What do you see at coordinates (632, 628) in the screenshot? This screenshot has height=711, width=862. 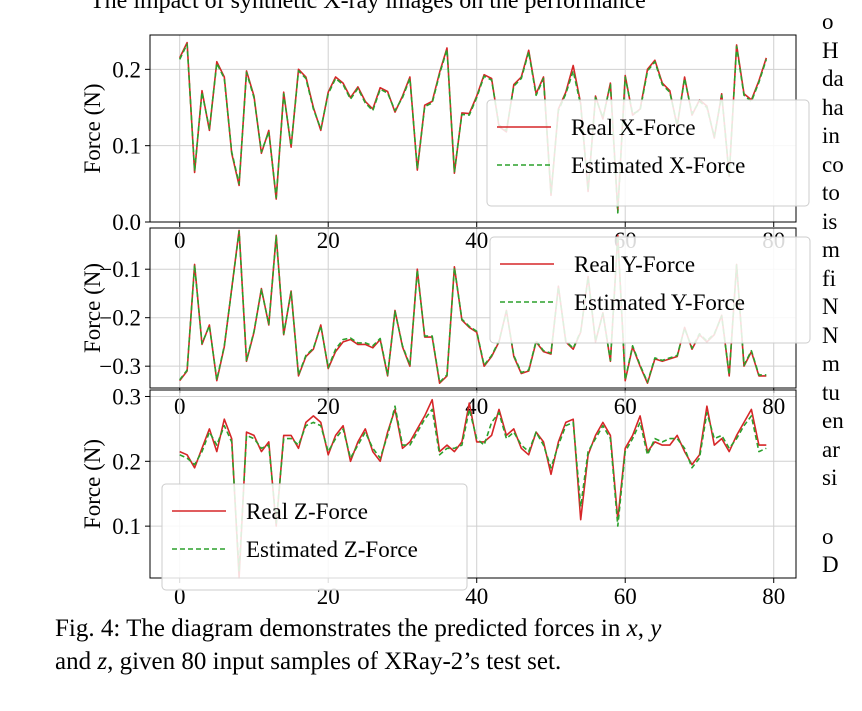 I see `caption-var-x: x` at bounding box center [632, 628].